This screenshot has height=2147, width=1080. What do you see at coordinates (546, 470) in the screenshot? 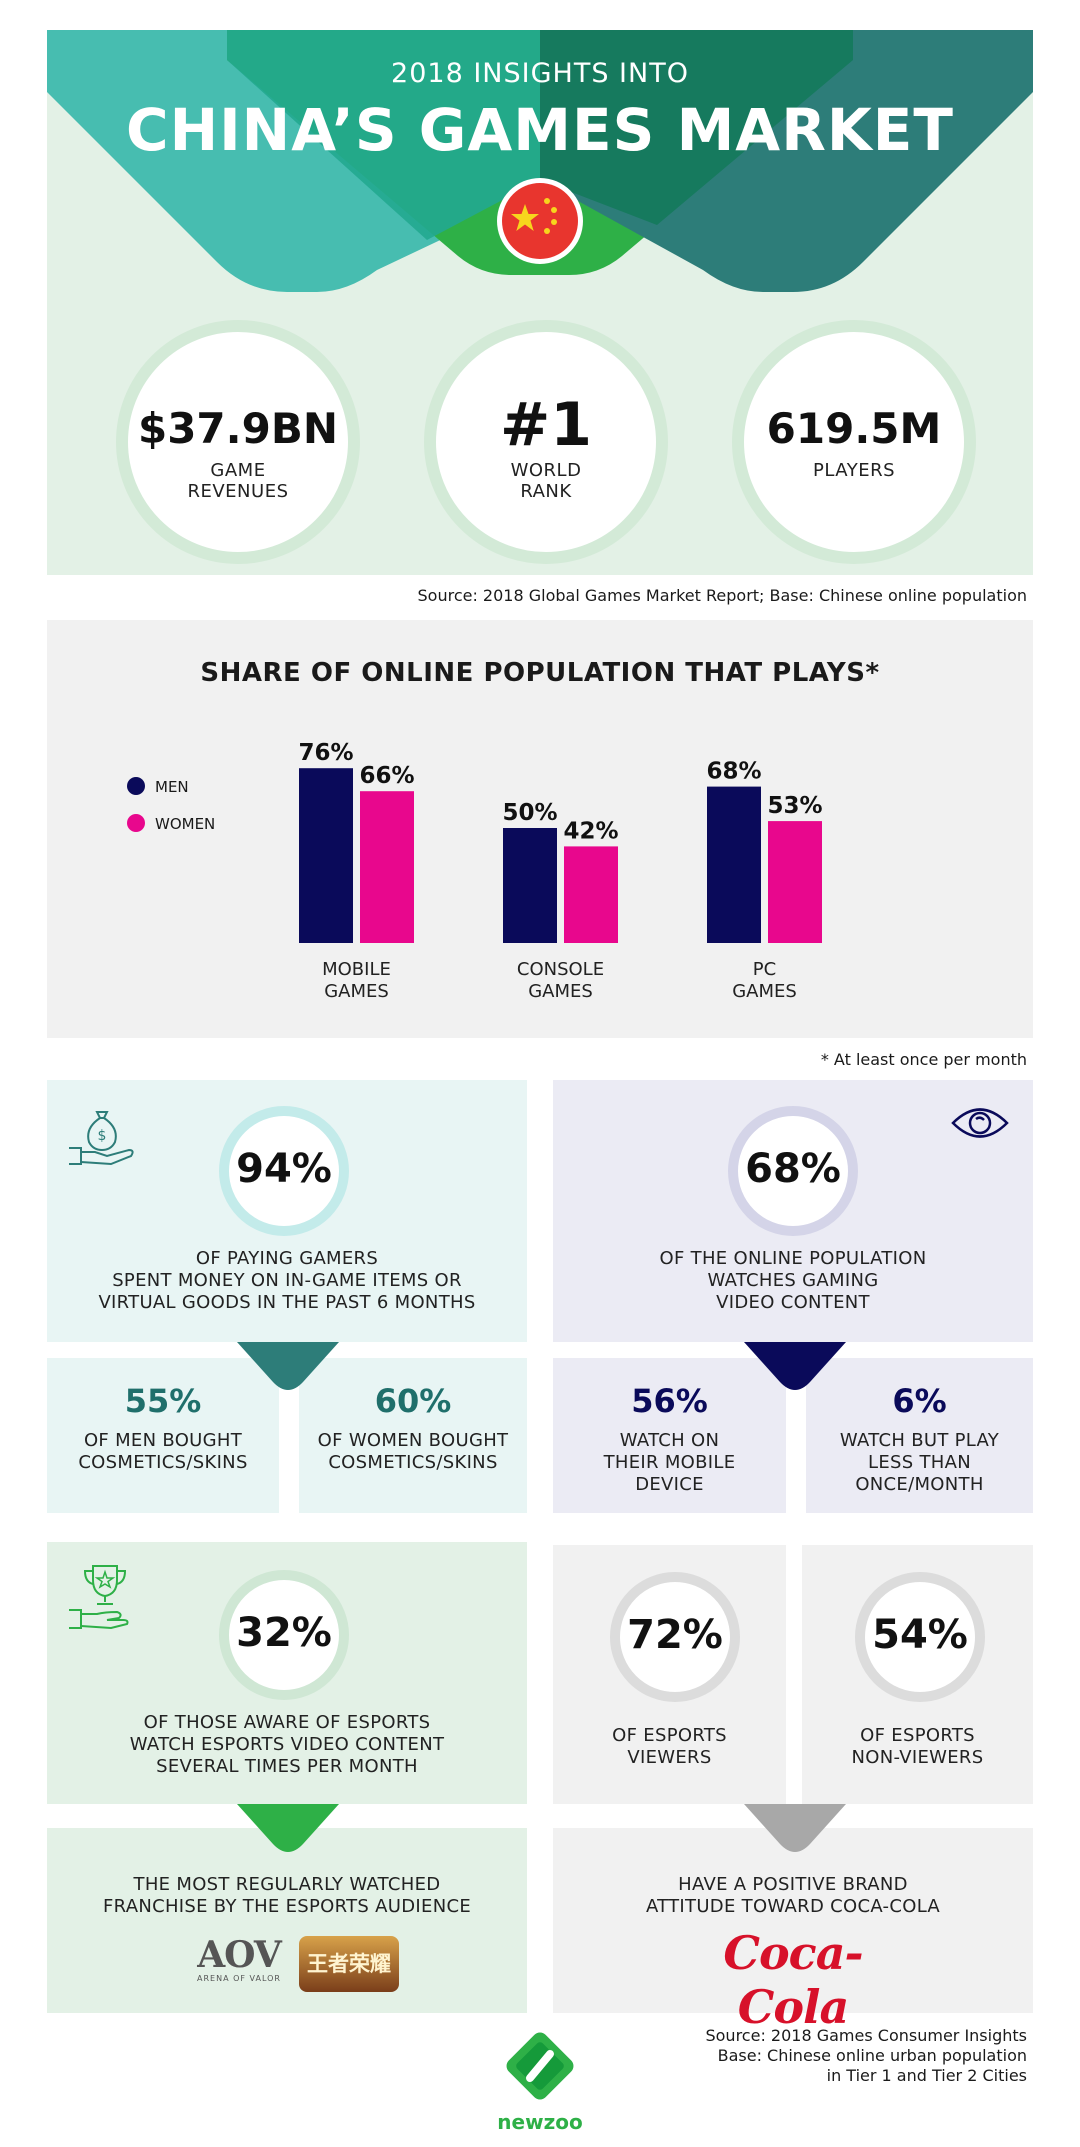
I see `stat-rank-label-1: WORLD` at bounding box center [546, 470].